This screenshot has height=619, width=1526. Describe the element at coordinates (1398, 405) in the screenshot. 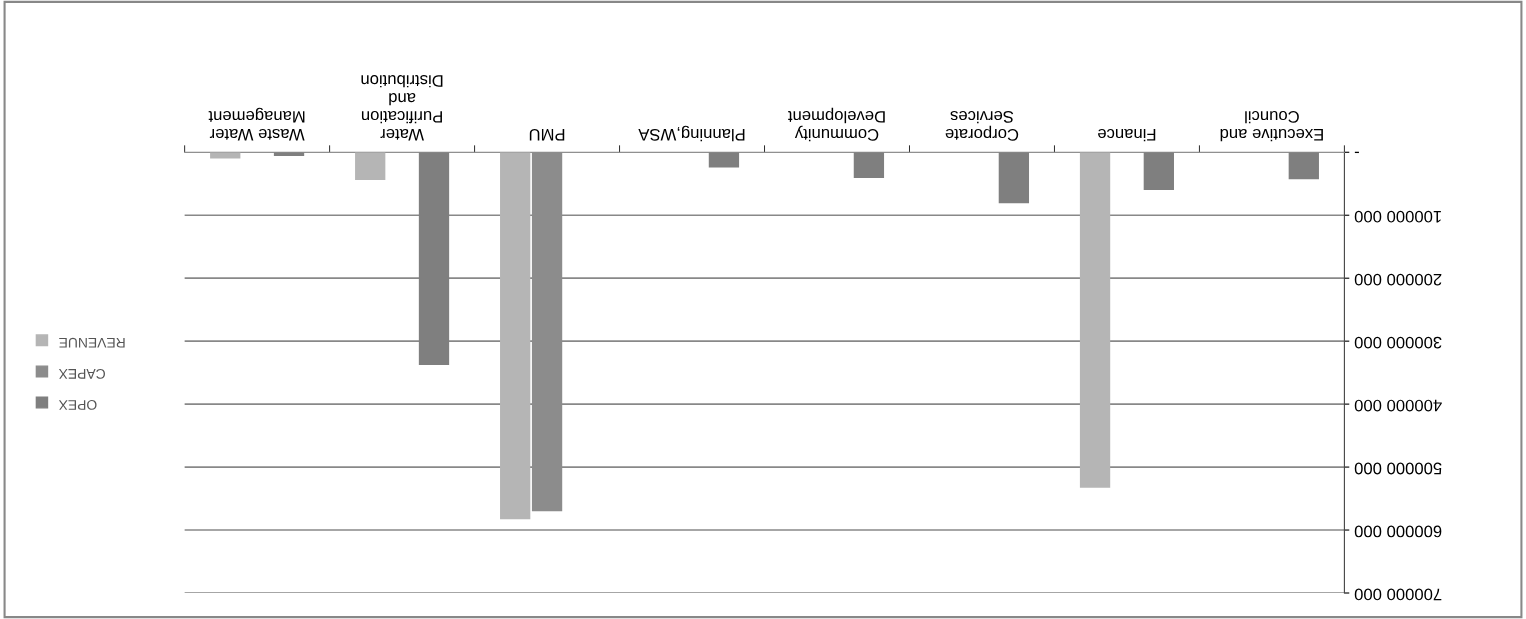

I see `y-tick-label: 400000 000` at that location.